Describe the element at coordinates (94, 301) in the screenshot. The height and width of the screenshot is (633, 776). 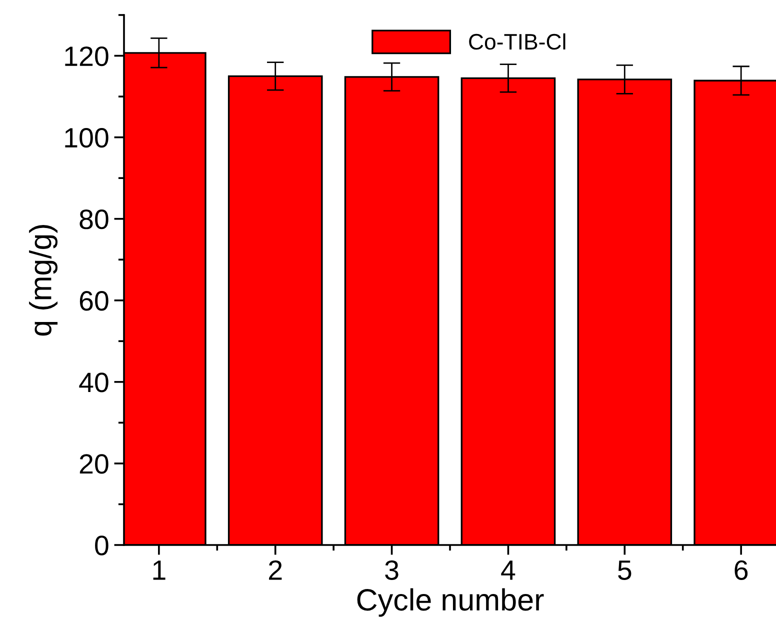
I see `y-tick-label: 60` at that location.